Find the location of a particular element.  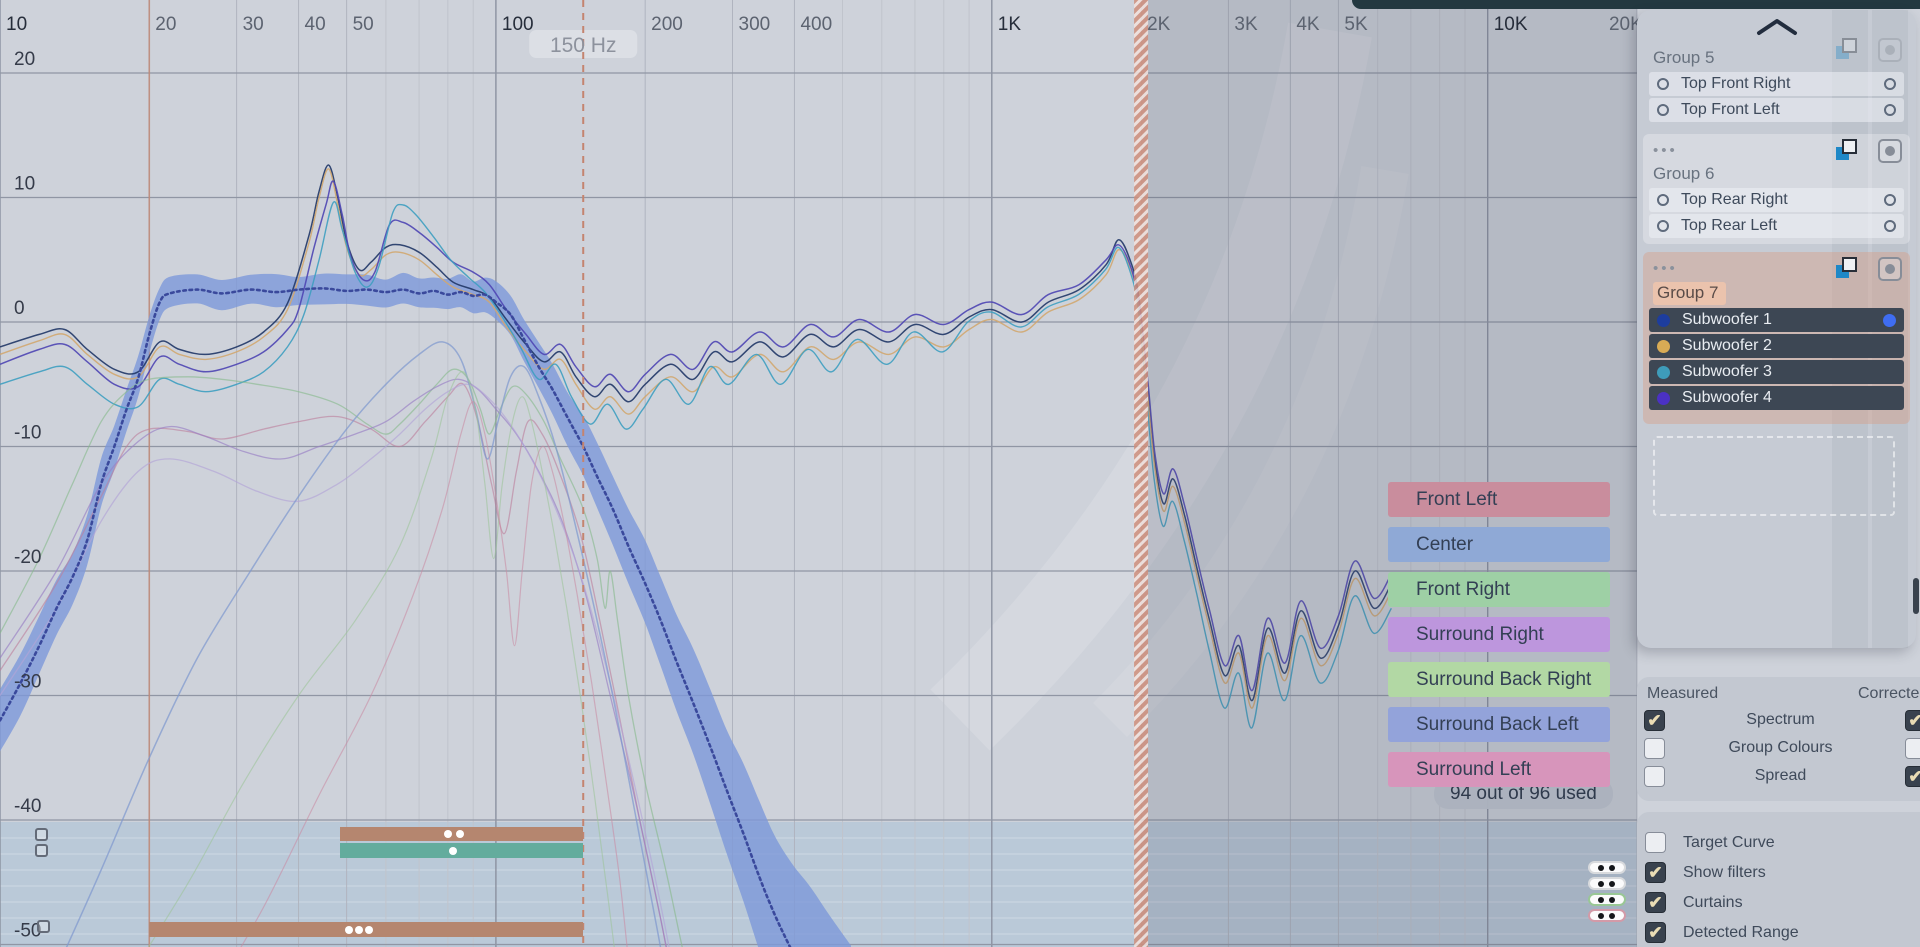

scrollbar-thumb is located at coordinates (1916, 596).